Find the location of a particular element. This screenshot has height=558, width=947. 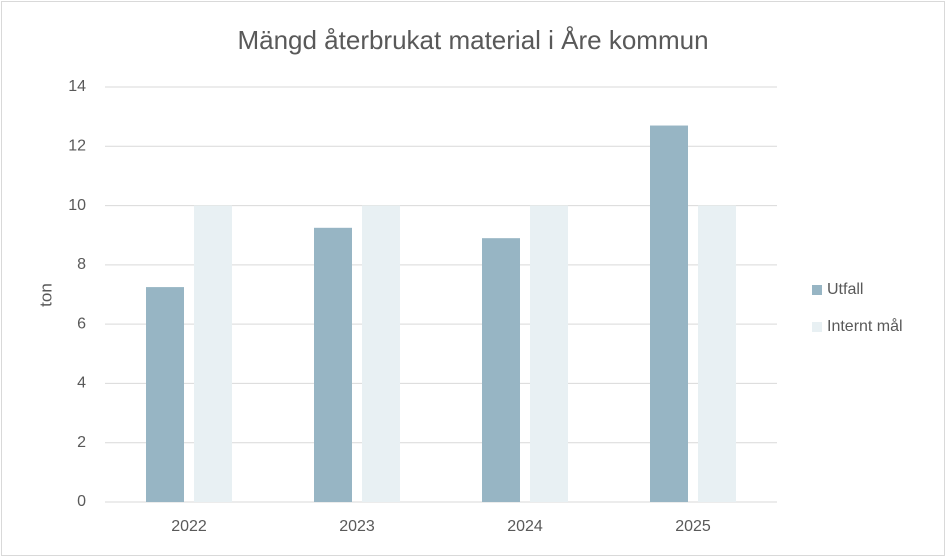

y-tick-label: 0 is located at coordinates (81, 501).